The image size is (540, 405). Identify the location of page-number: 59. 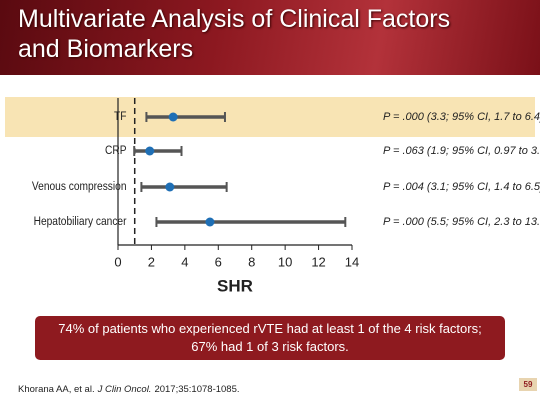
(528, 384).